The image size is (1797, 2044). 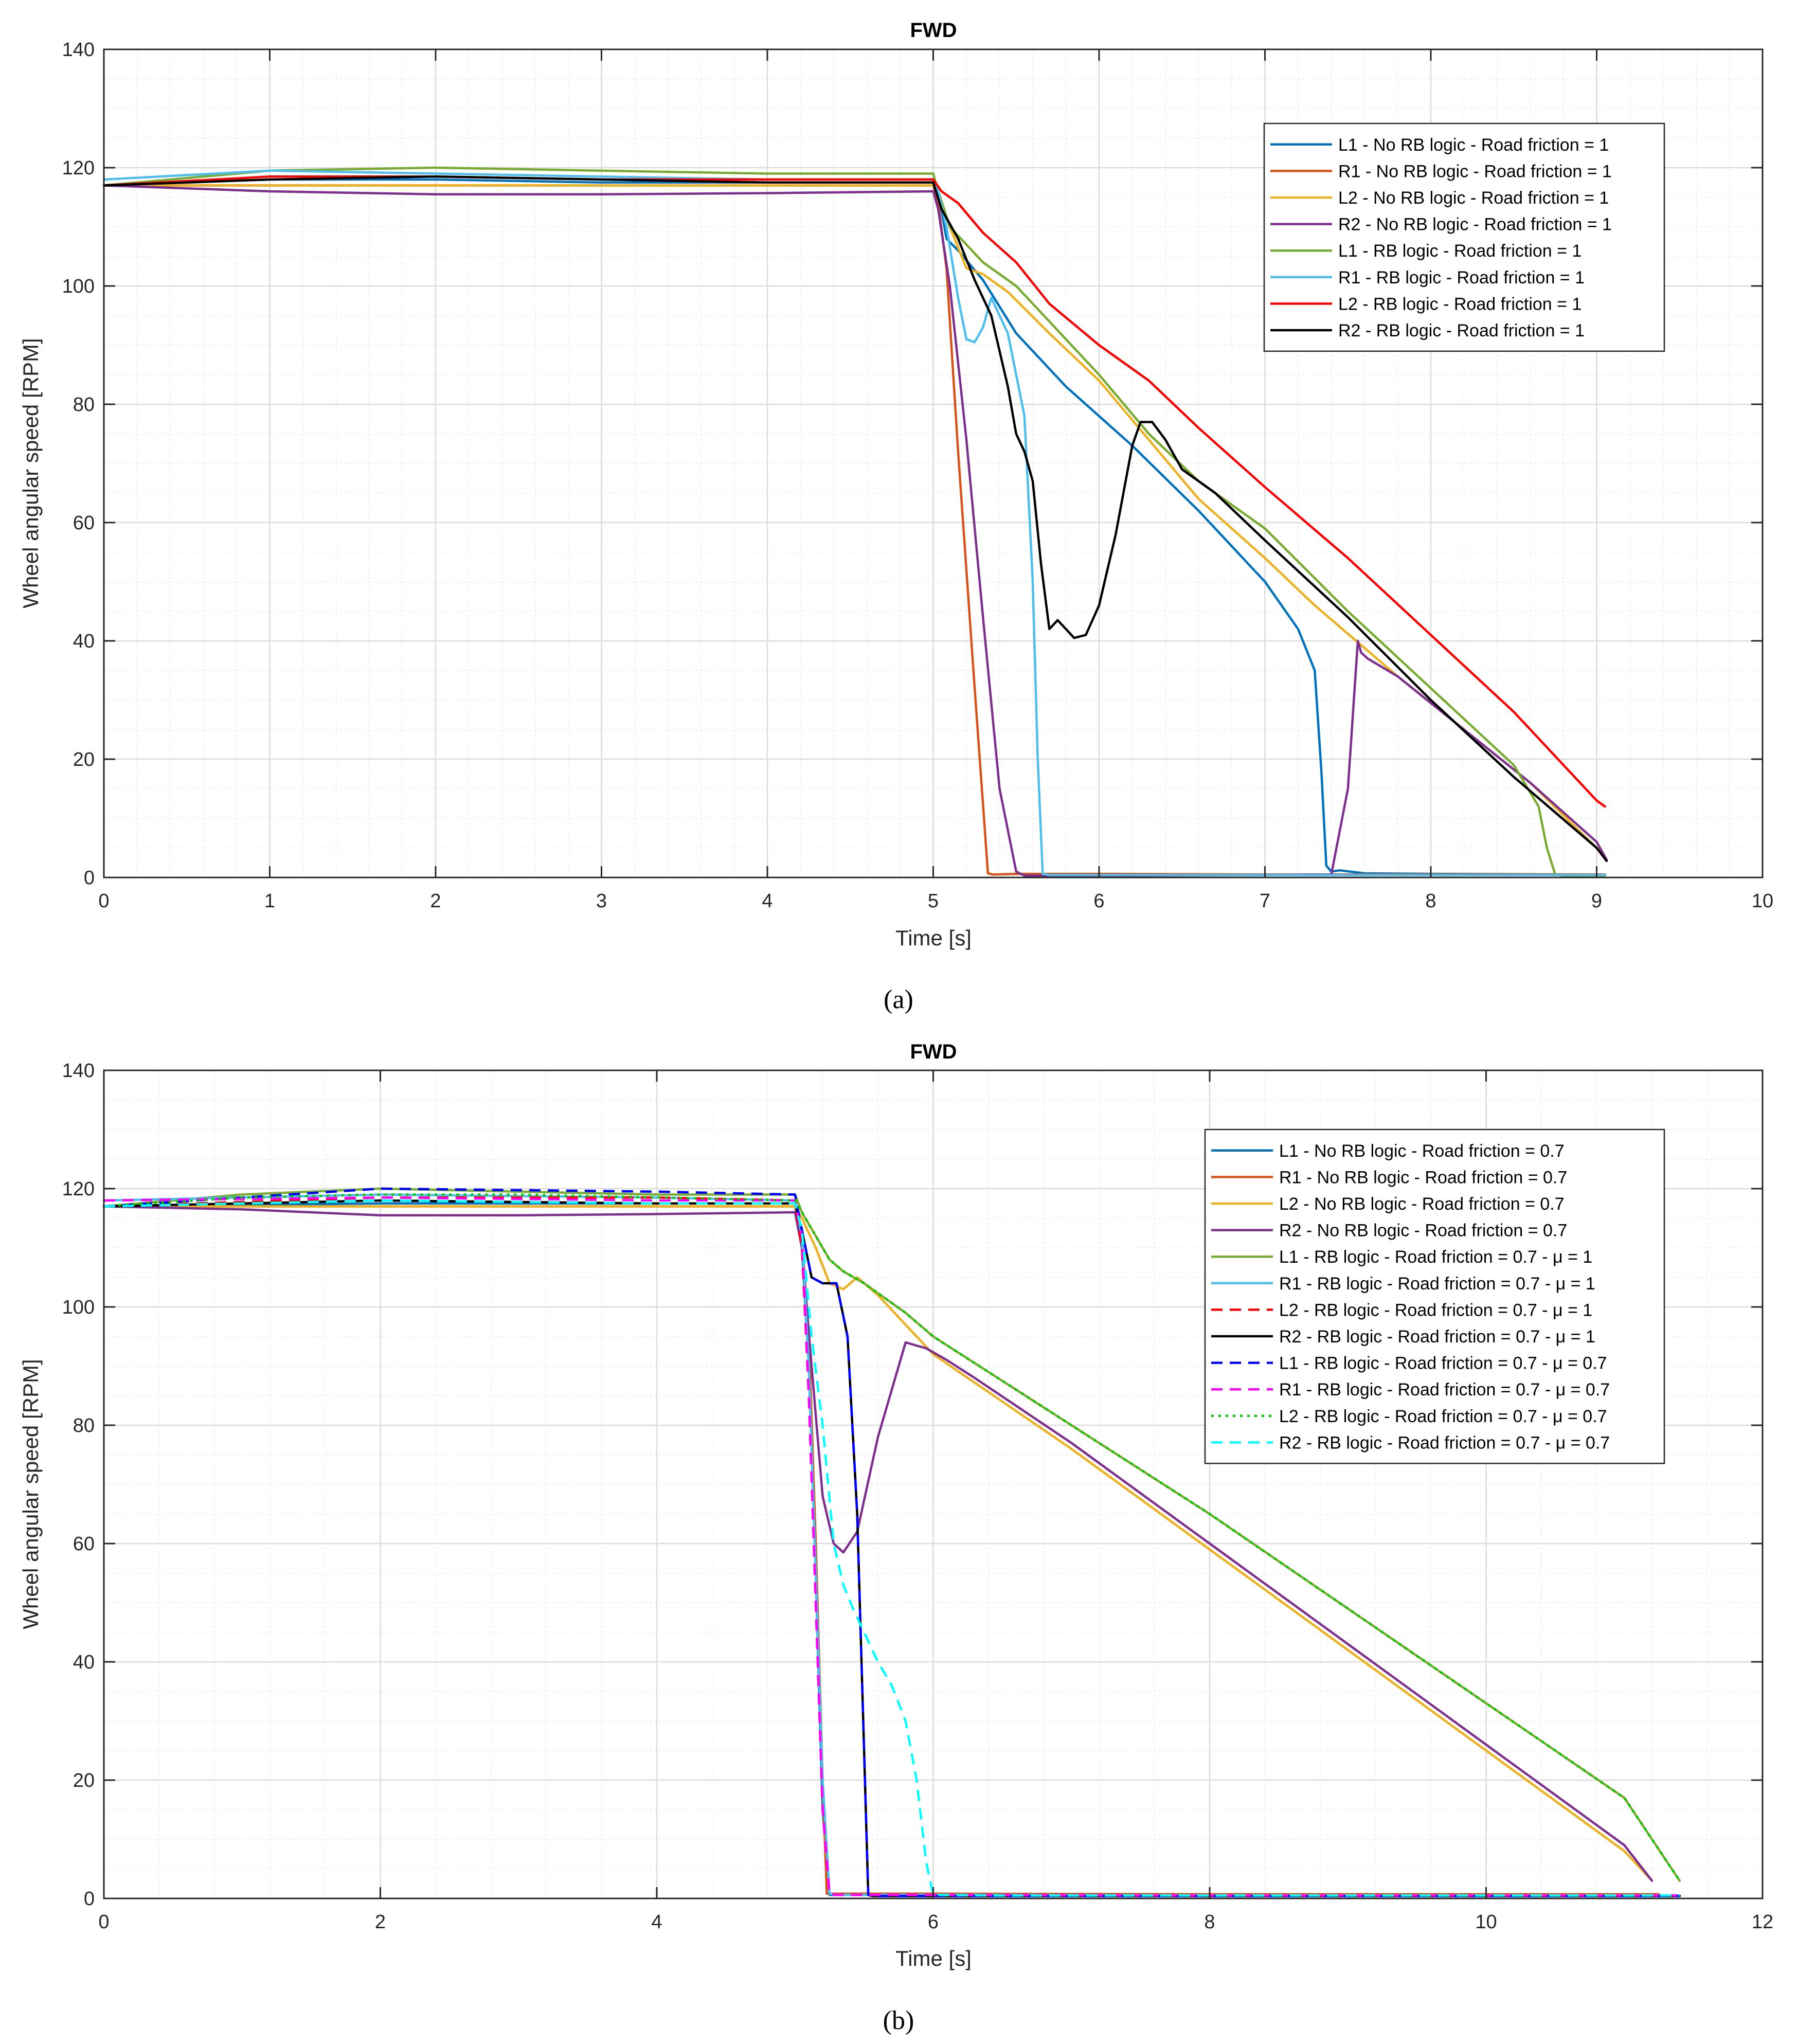 I want to click on chart-a-ytick-label: 100, so click(x=78, y=286).